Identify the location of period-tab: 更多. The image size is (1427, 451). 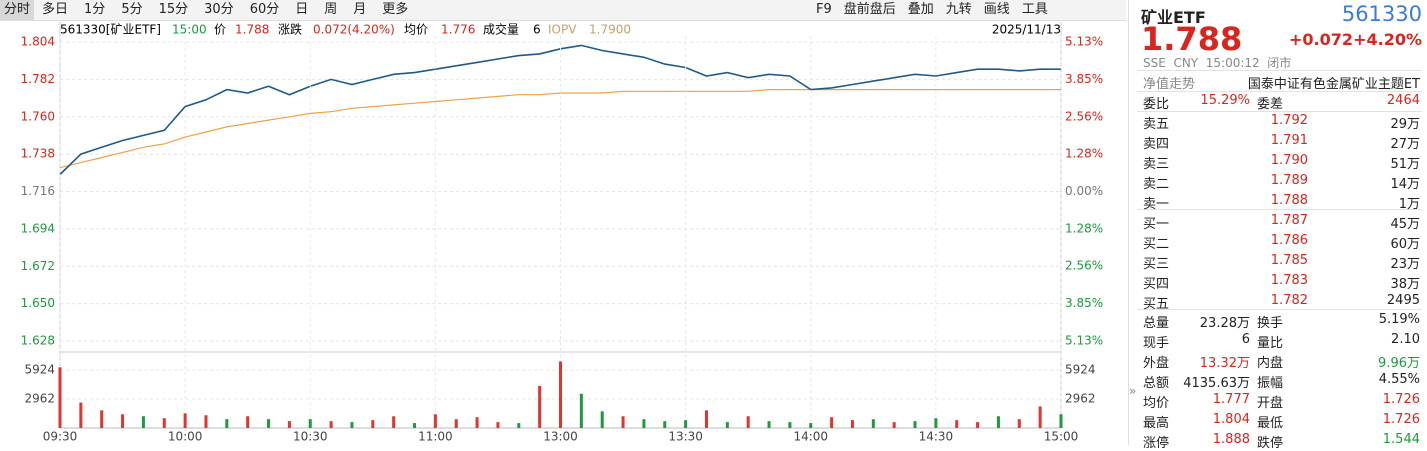
(395, 9).